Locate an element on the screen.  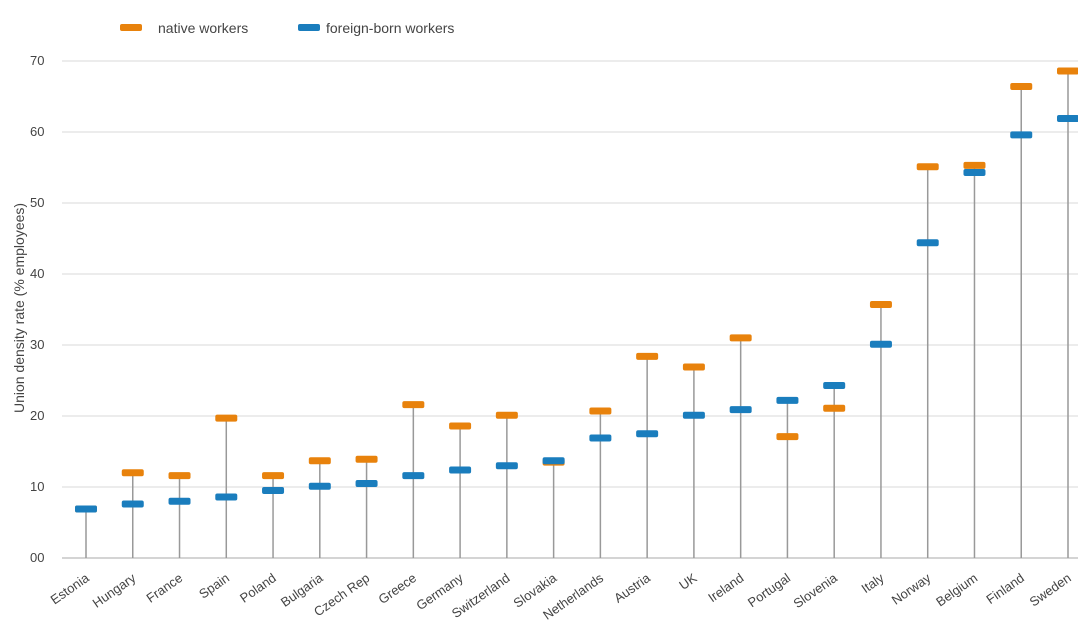
y-tick-label: 30 is located at coordinates (37, 344).